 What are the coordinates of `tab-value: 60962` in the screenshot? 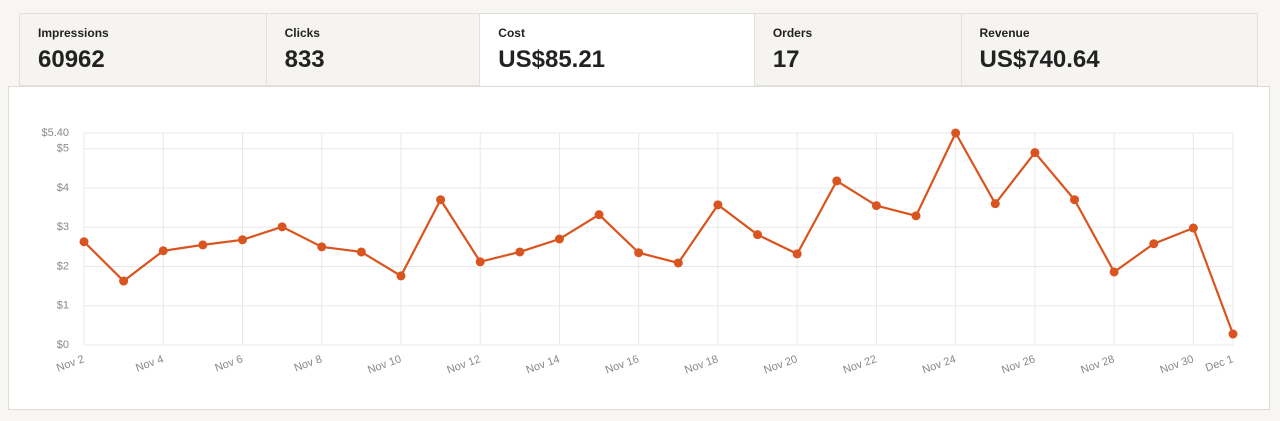 It's located at (71, 59).